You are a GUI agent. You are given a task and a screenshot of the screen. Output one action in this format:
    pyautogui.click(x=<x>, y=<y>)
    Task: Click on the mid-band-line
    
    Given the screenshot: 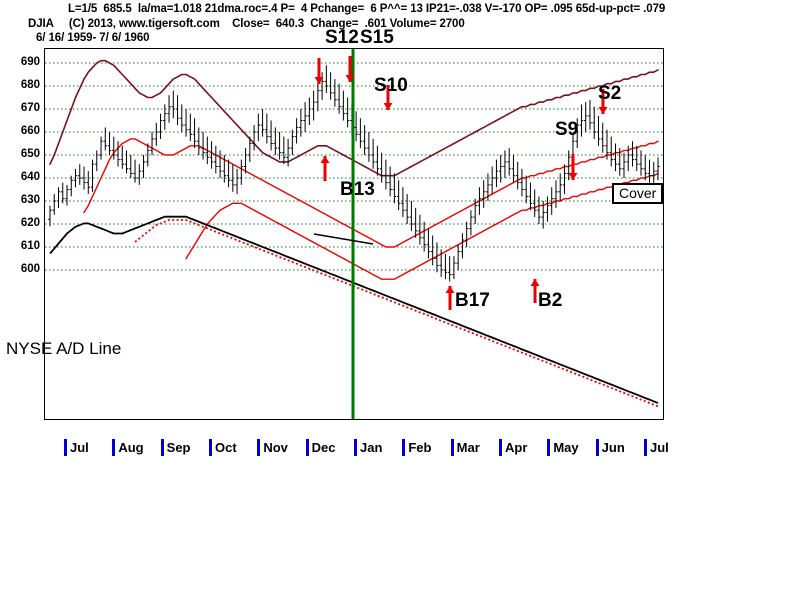 What is the action you would take?
    pyautogui.click(x=371, y=193)
    